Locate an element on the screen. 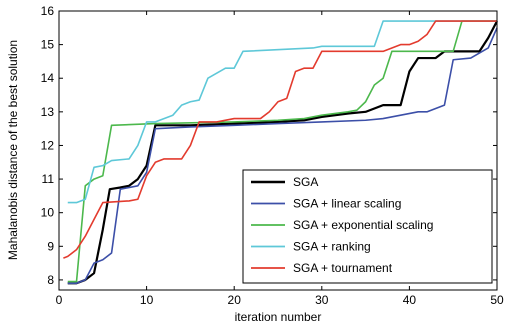 This screenshot has width=509, height=325. legend-label-2: SGA + linear scaling is located at coordinates (347, 204).